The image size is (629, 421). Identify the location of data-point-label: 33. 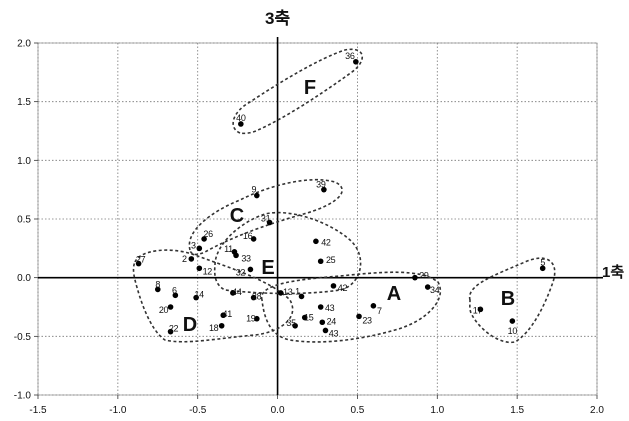
(246, 258).